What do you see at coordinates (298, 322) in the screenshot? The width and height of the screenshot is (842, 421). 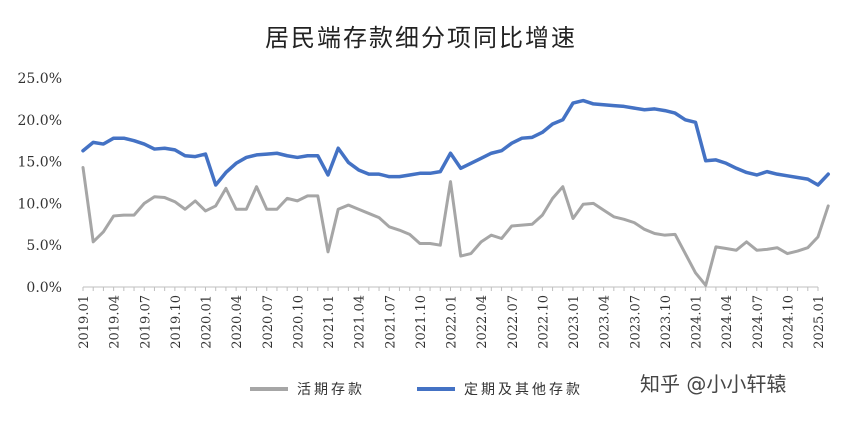 I see `x-tick-label: 2020.10` at bounding box center [298, 322].